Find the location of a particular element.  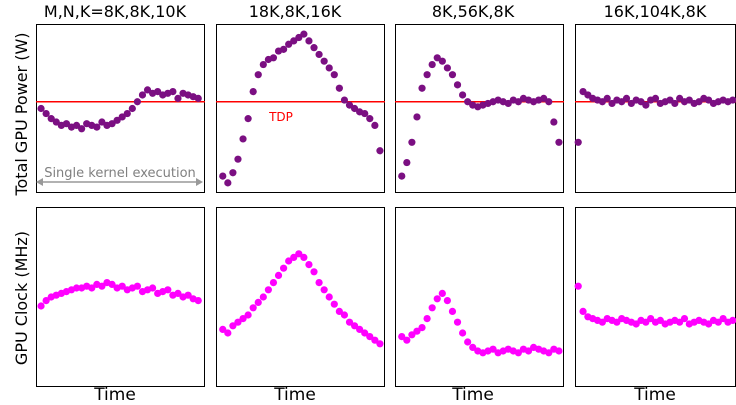

tdp-label: TDP is located at coordinates (280, 117).